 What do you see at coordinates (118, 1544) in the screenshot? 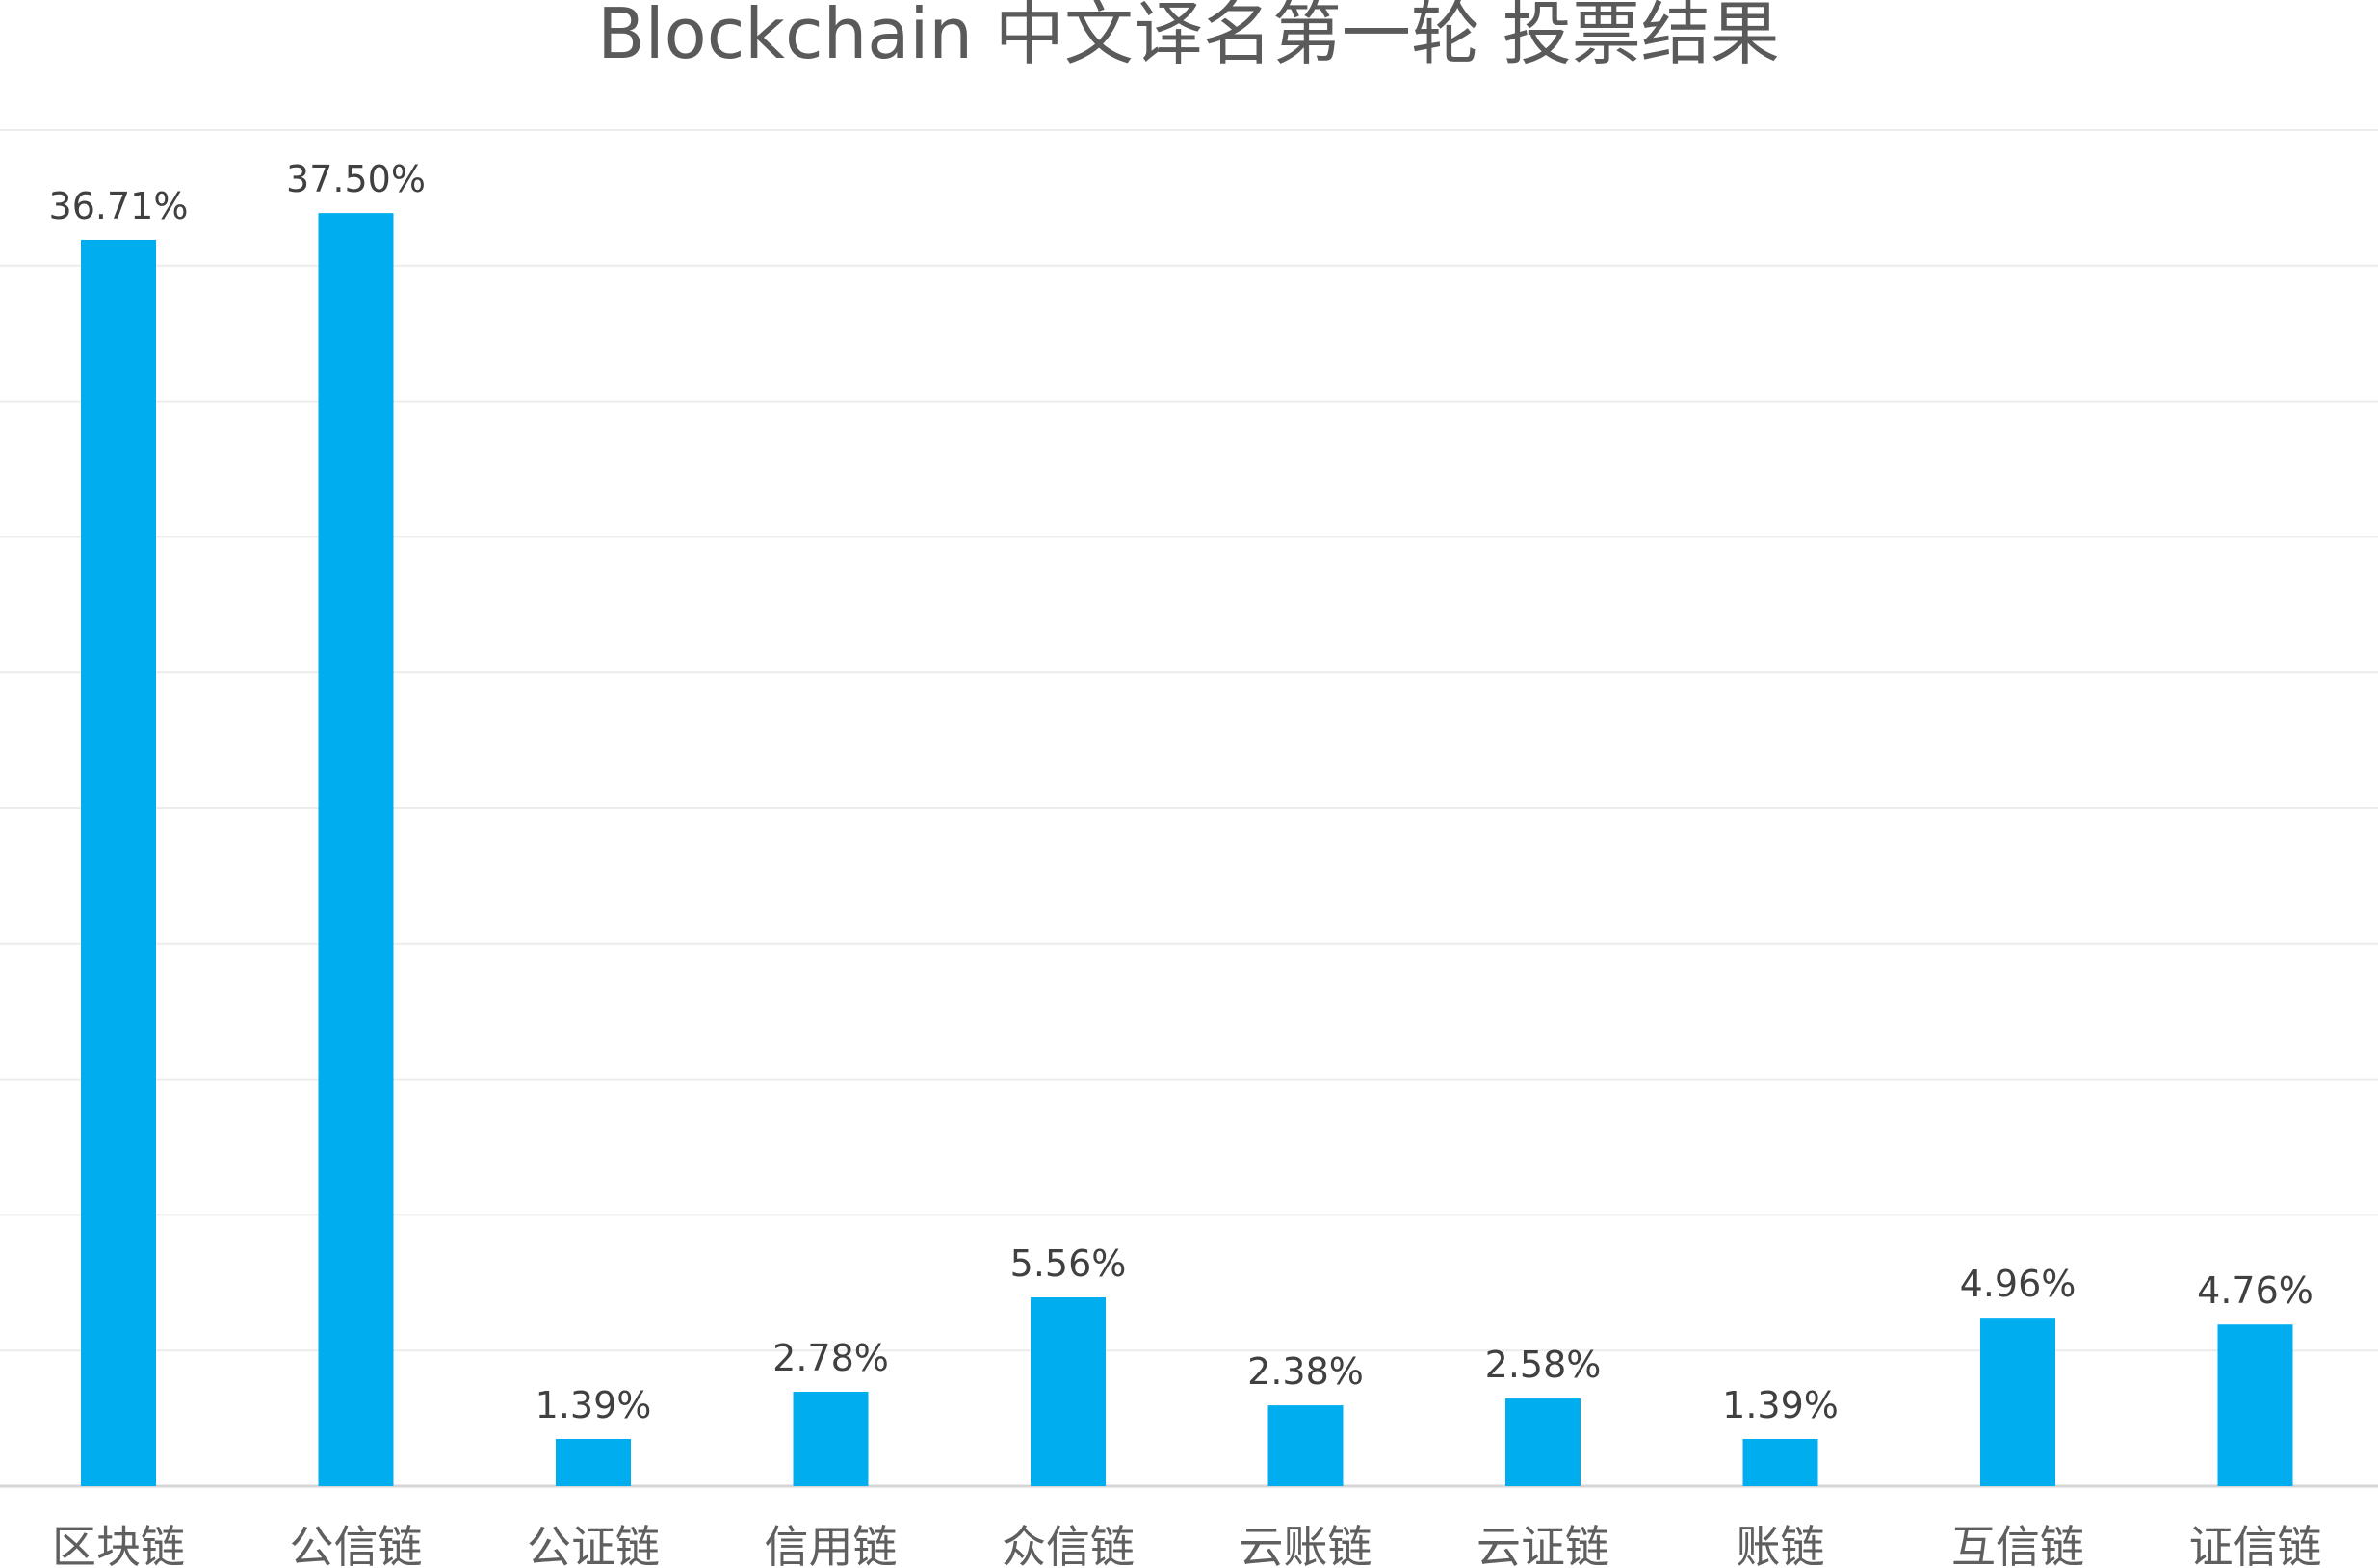
I see `x-tick-label: 区块链` at bounding box center [118, 1544].